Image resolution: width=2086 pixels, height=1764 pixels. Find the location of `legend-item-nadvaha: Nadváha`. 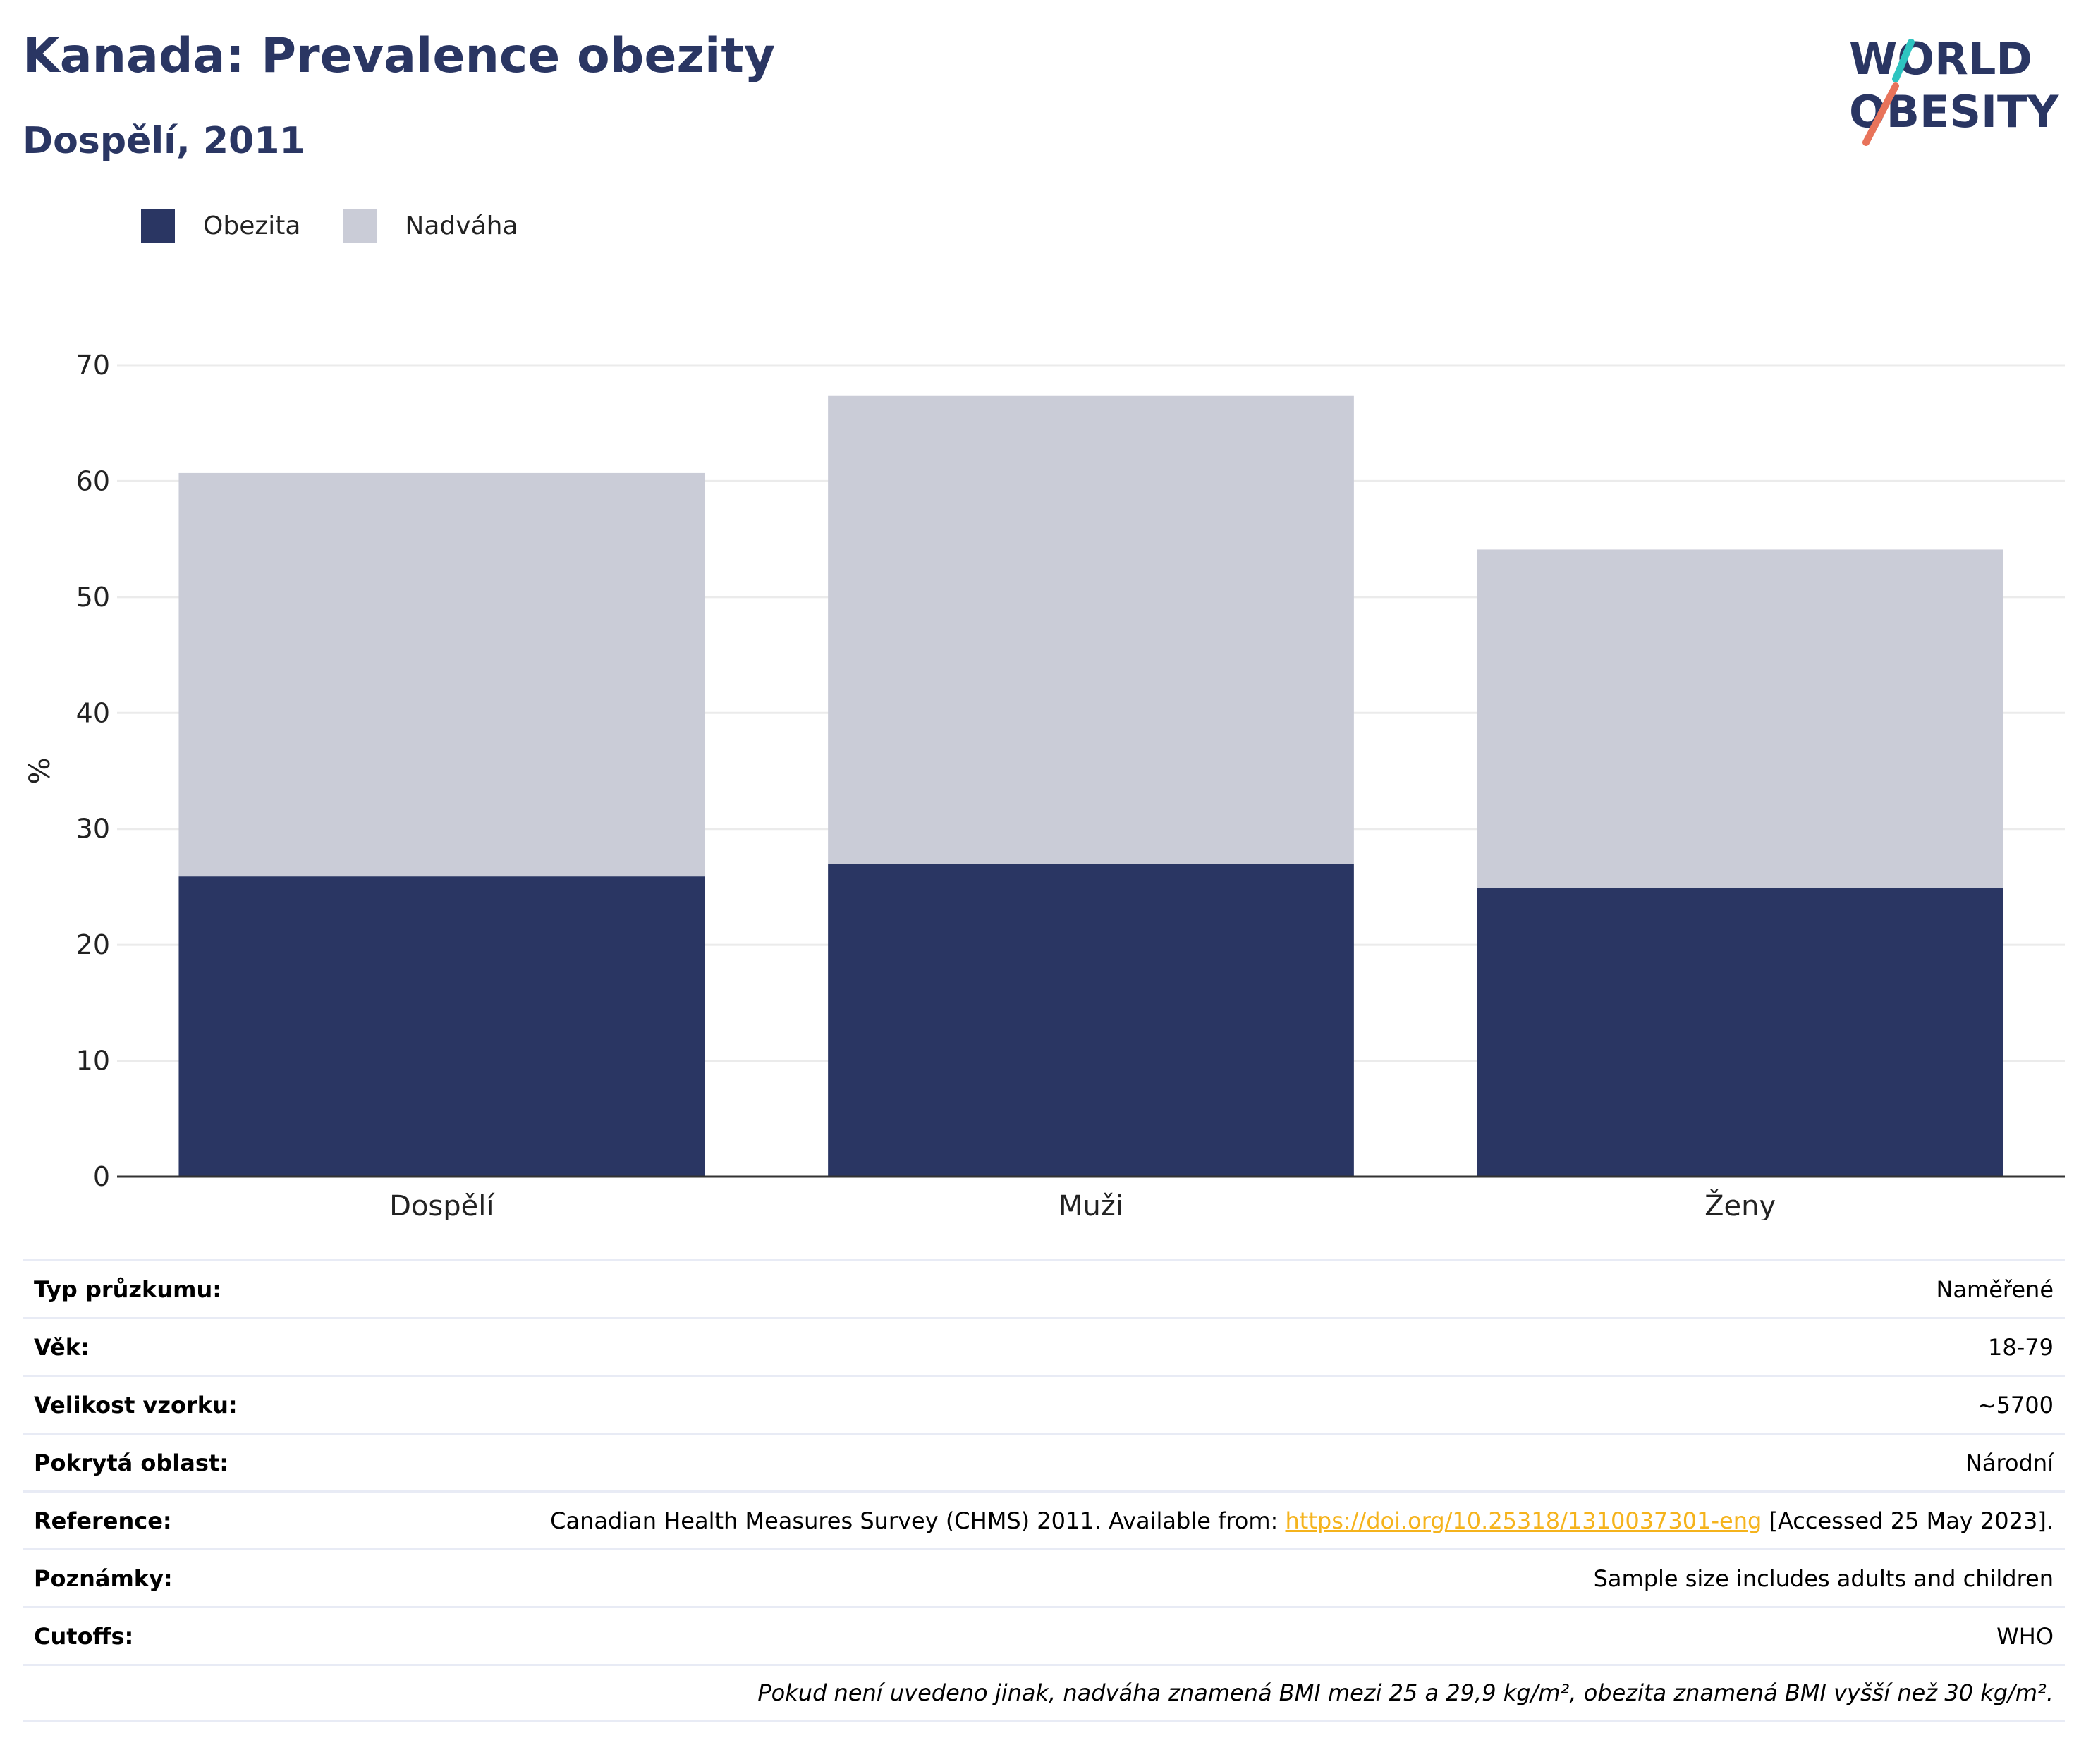

legend-item-nadvaha: Nadváha is located at coordinates (430, 226).